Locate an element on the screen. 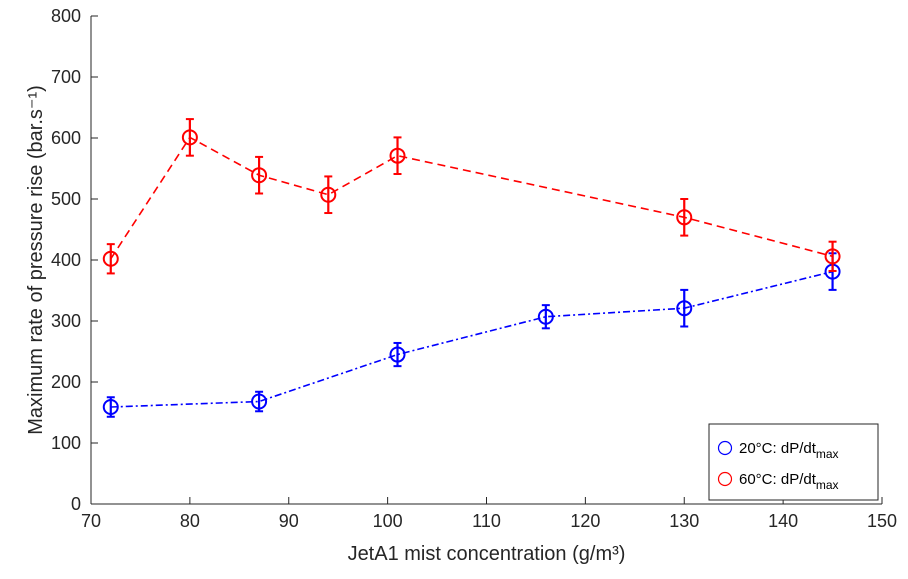 The height and width of the screenshot is (579, 908). y-tick-label: 200 is located at coordinates (66, 382).